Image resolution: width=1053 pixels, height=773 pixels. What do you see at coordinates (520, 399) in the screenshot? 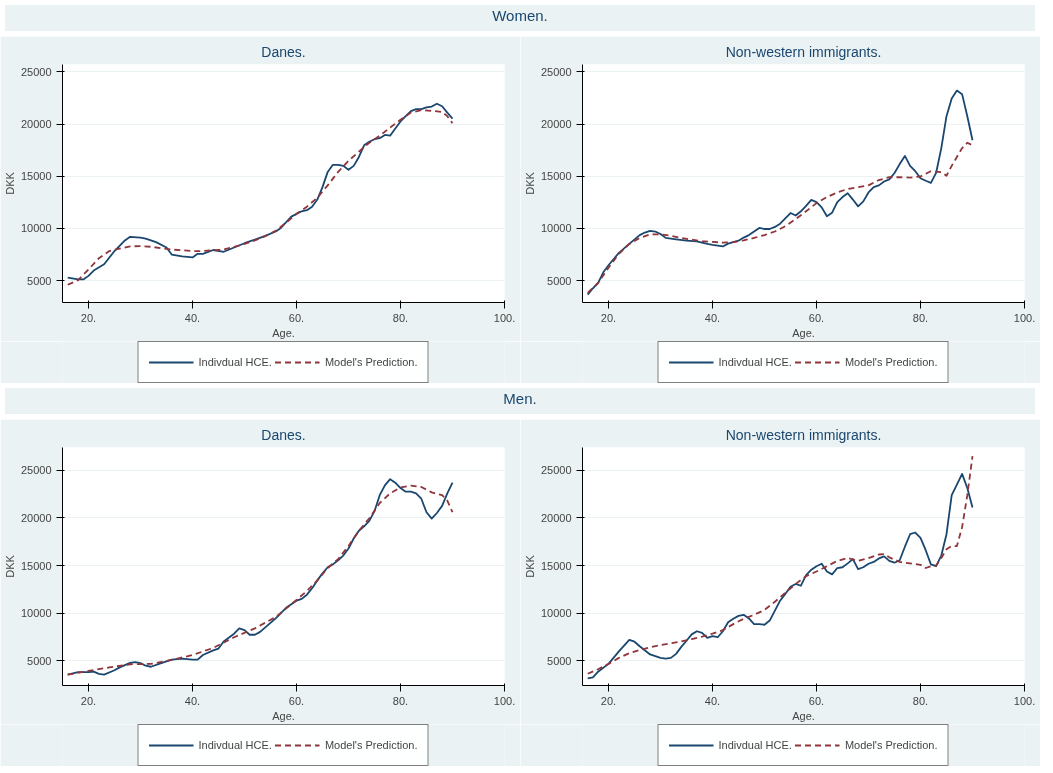
I see `text: Men.` at bounding box center [520, 399].